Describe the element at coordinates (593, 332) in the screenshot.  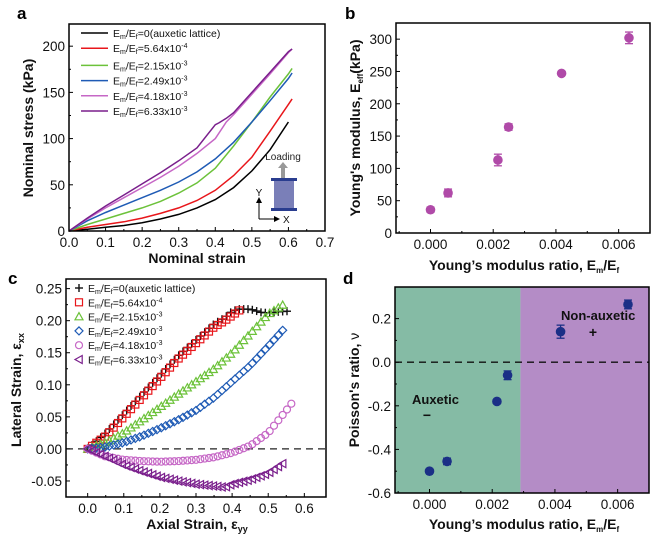
I see `plus-symbol: +` at that location.